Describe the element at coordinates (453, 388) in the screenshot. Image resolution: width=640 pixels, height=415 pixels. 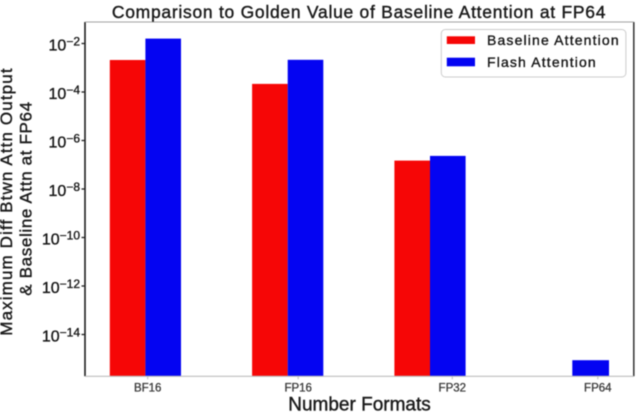
I see `svg-text: FP32` at that location.